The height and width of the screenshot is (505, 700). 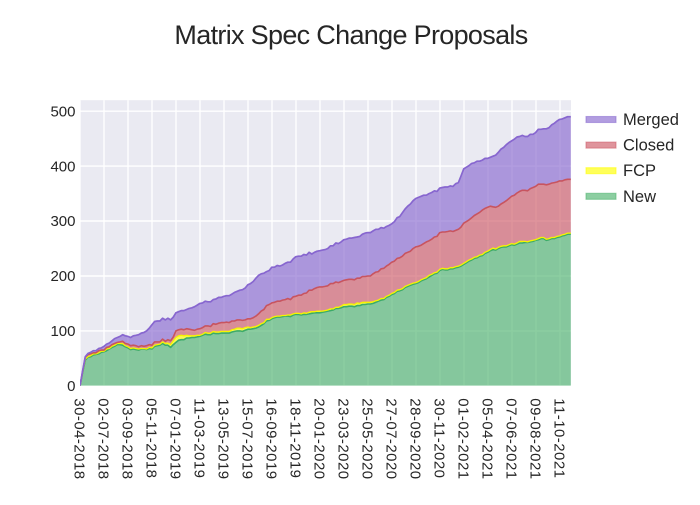 I want to click on svg-text: 0, so click(x=71, y=386).